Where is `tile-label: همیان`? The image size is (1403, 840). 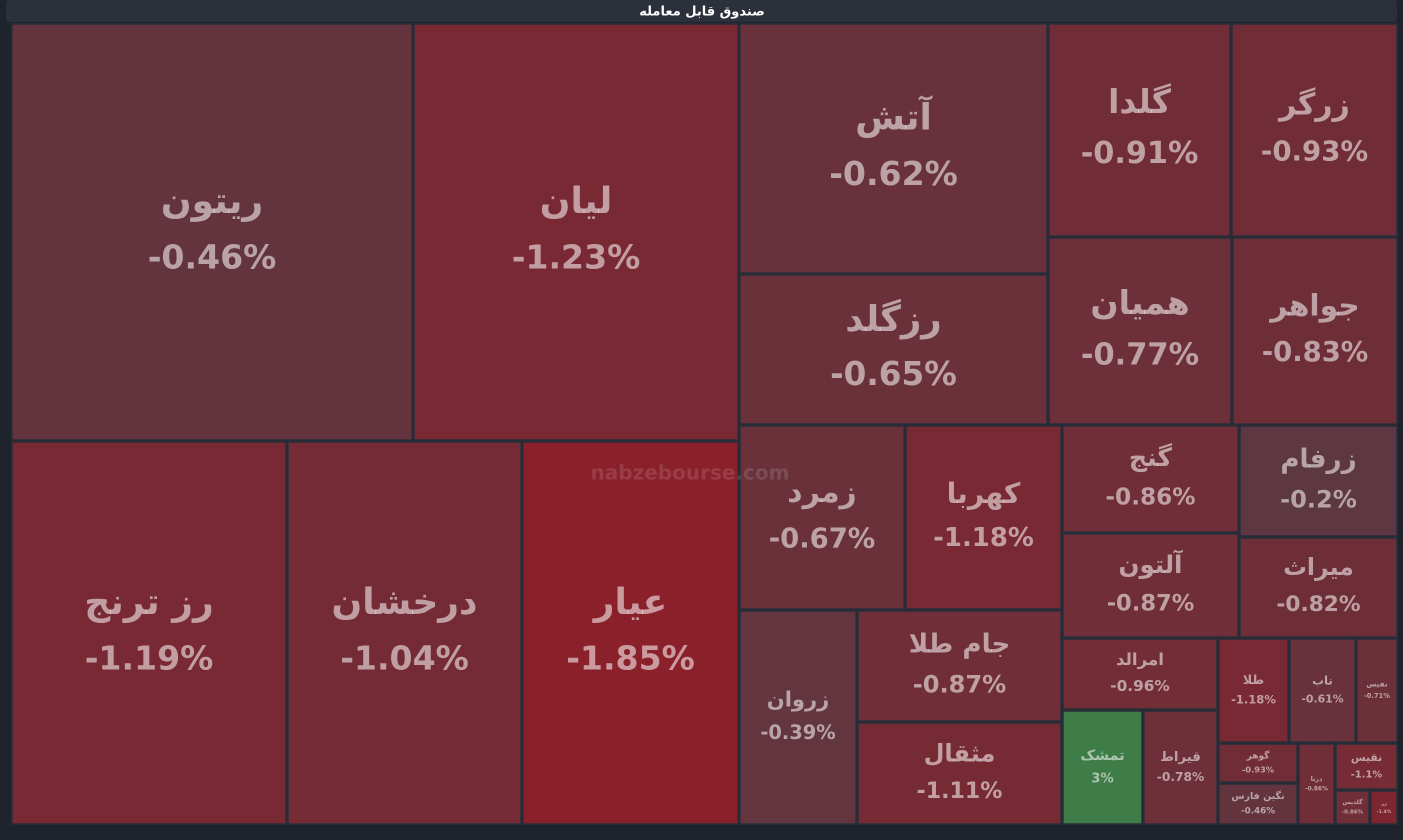
tile-label: همیان is located at coordinates (1139, 302).